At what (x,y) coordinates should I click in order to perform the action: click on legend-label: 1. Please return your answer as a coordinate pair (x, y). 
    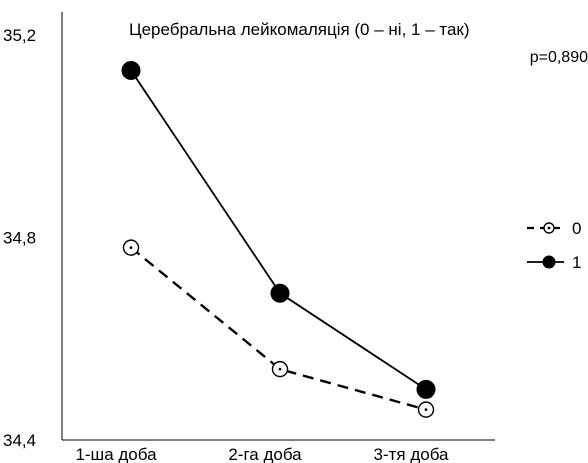
    Looking at the image, I should click on (576, 262).